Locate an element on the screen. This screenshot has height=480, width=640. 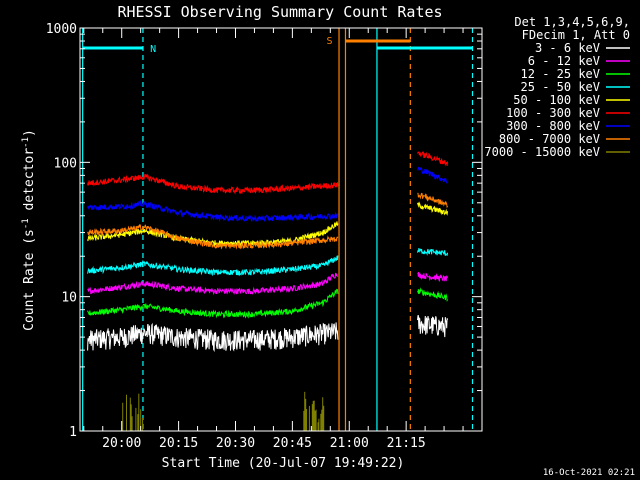
x-tick-label: 21:15 is located at coordinates (406, 443).